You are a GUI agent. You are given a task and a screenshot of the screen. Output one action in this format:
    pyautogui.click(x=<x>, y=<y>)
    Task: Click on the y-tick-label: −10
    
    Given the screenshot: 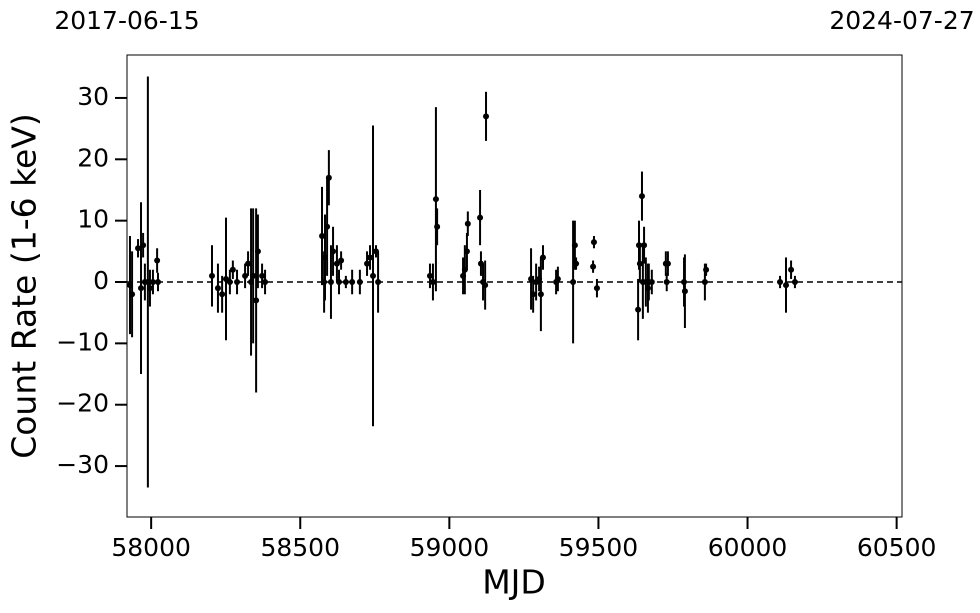 What is the action you would take?
    pyautogui.click(x=82, y=341)
    